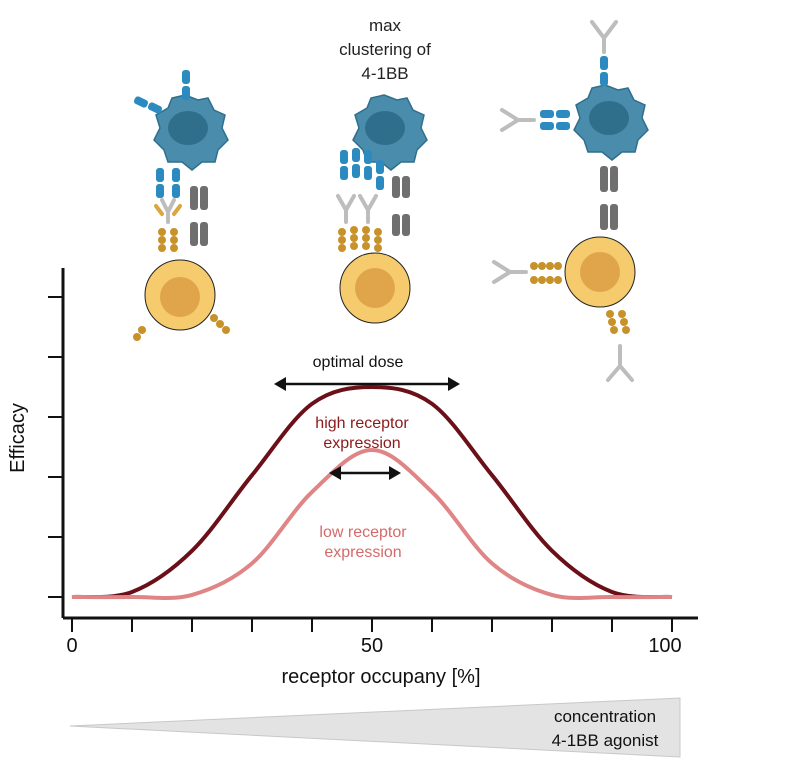 The width and height of the screenshot is (810, 771). What do you see at coordinates (71, 646) in the screenshot?
I see `x-tick-label-0: 0` at bounding box center [71, 646].